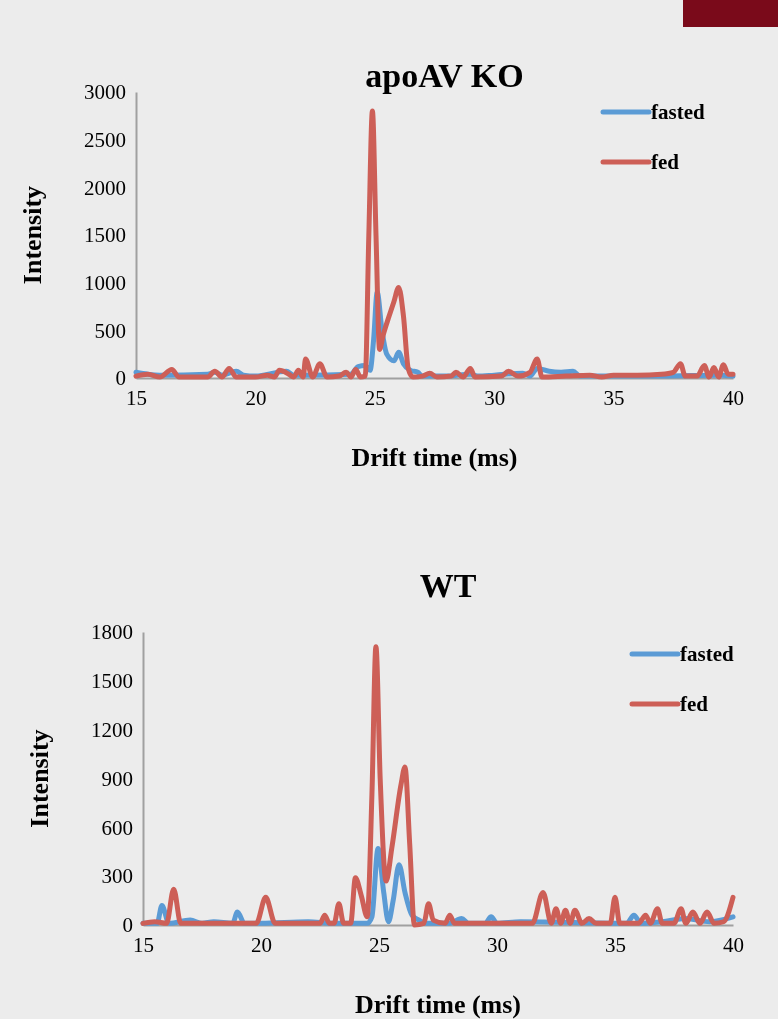 This screenshot has width=778, height=1019. I want to click on y-tick-label: 1200, so click(112, 729).